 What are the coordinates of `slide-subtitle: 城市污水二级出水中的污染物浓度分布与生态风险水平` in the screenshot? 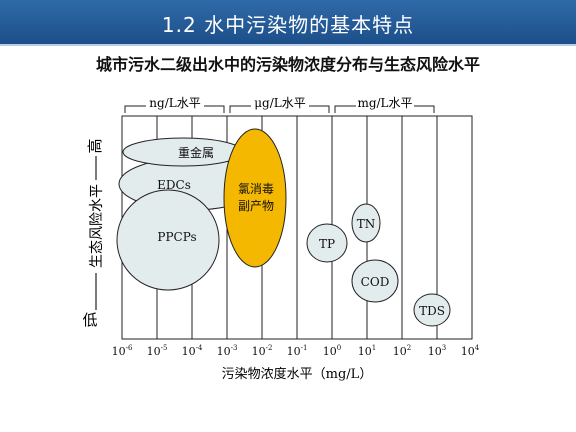 It's located at (287, 64).